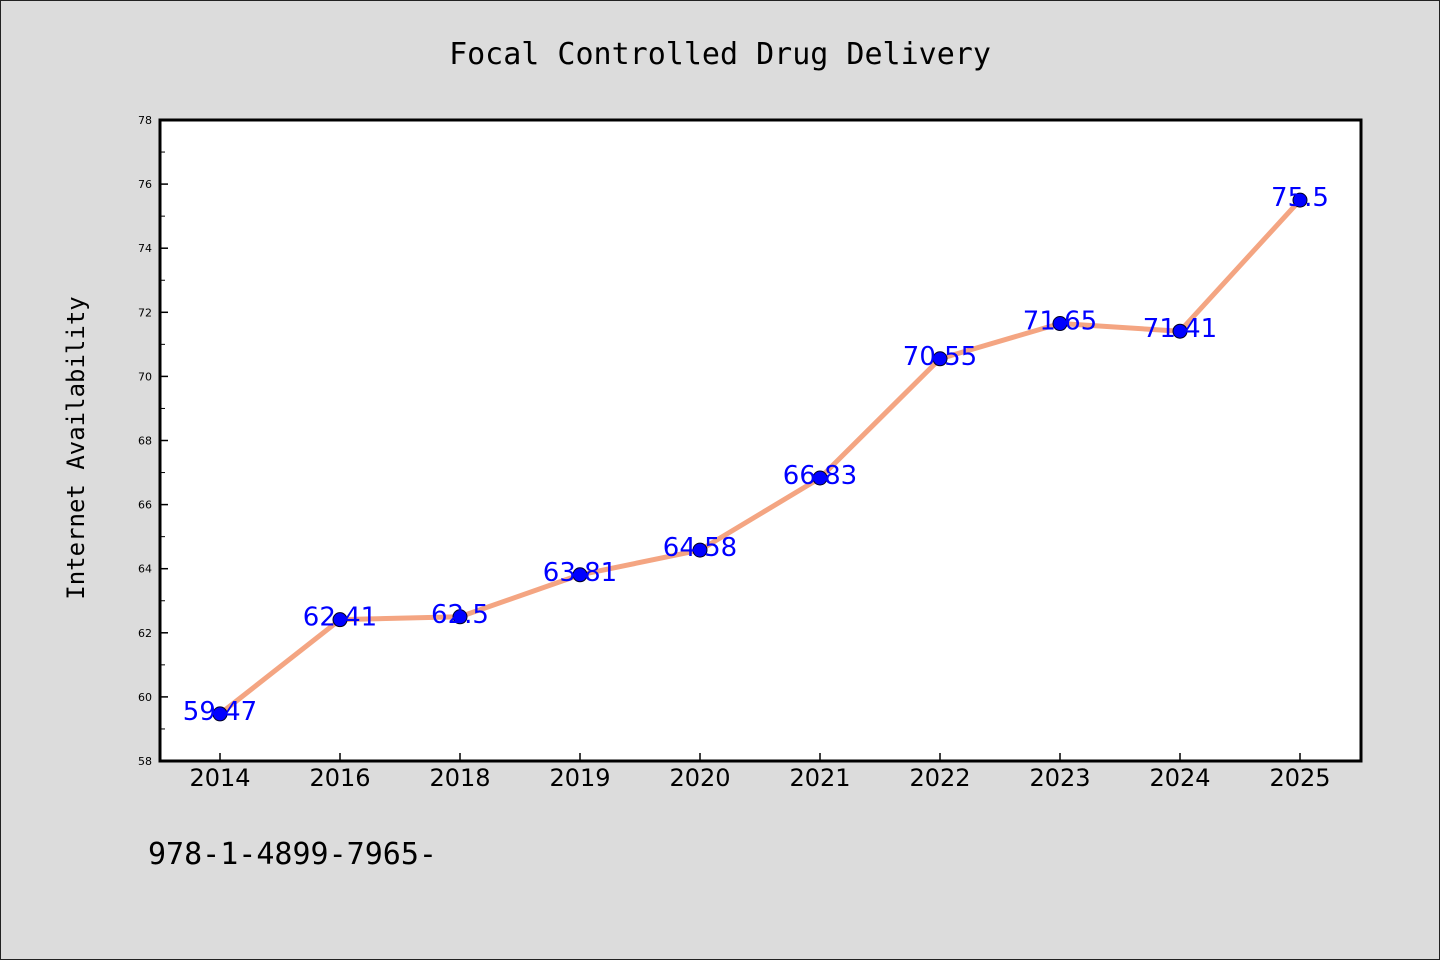  Describe the element at coordinates (153, 441) in the screenshot. I see `y-axis: 58 60 62 64 66 68 70 72 74 76 78` at that location.